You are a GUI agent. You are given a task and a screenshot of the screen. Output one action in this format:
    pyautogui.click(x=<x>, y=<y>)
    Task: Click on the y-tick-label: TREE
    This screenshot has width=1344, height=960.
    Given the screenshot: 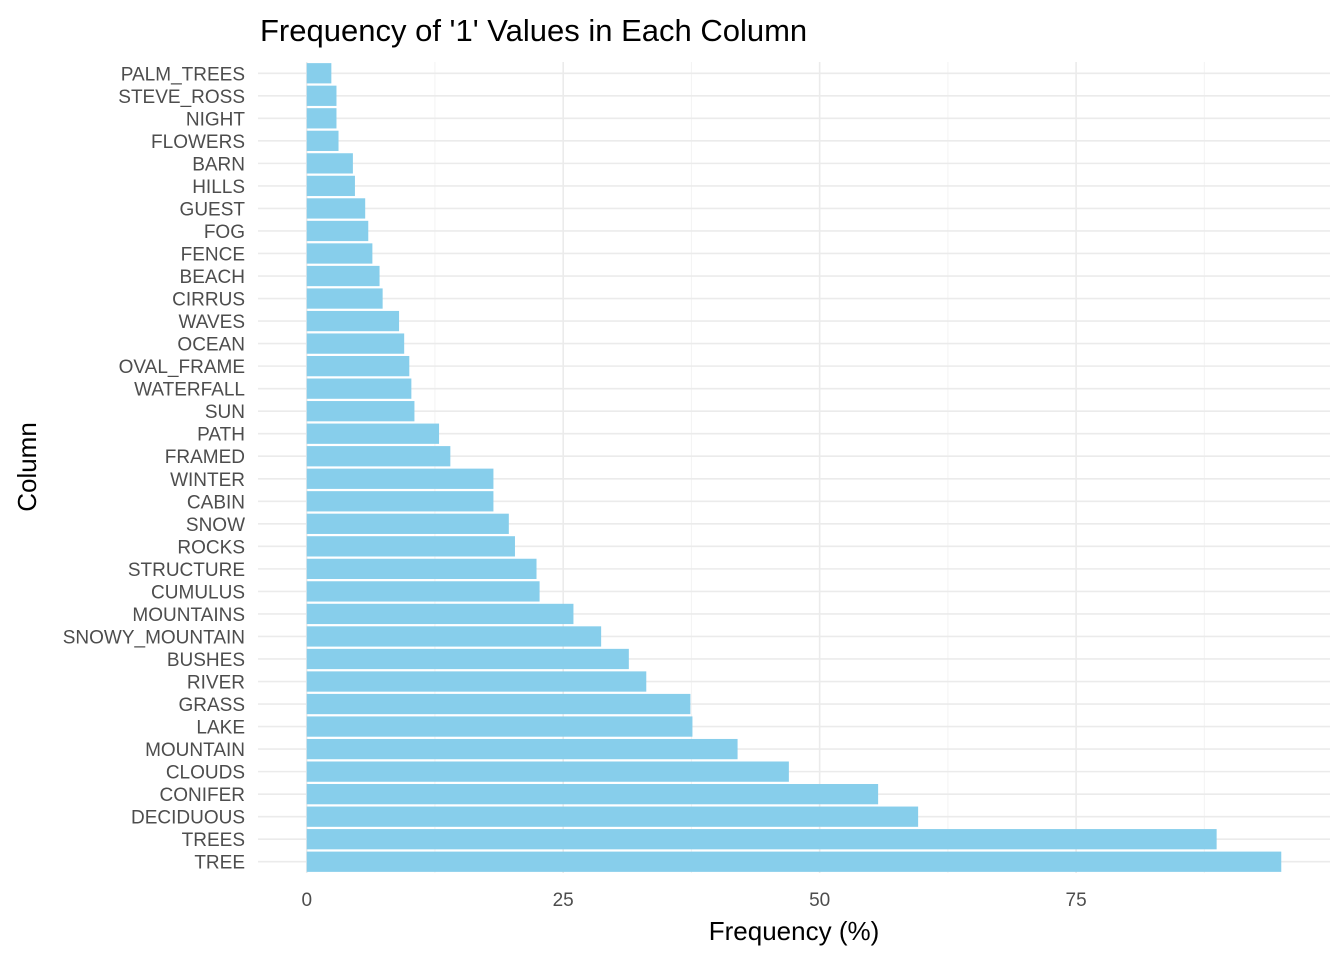 What is the action you would take?
    pyautogui.click(x=219, y=863)
    